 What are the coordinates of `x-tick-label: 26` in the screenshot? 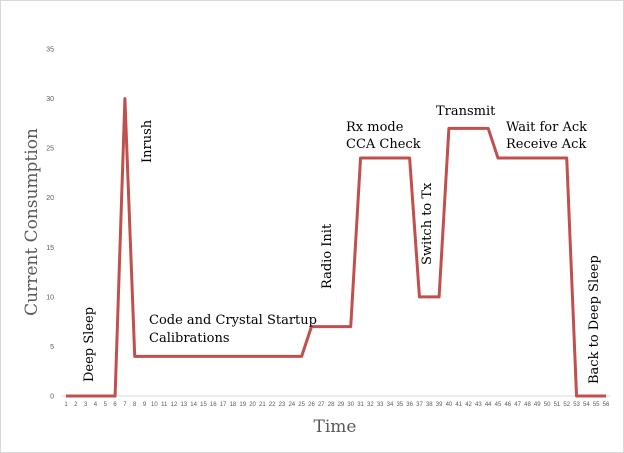 It's located at (311, 405).